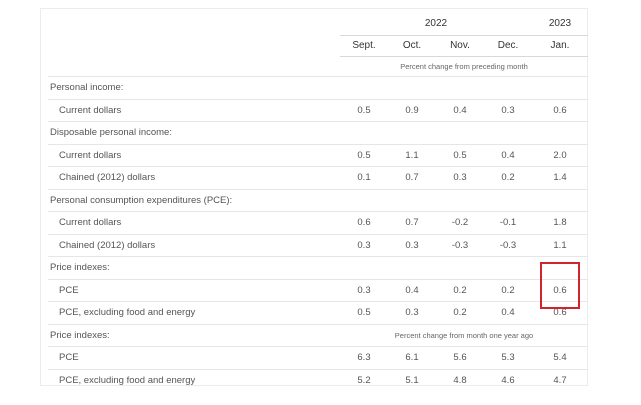 This screenshot has width=641, height=405. I want to click on section-row: Personal income:, so click(318, 87).